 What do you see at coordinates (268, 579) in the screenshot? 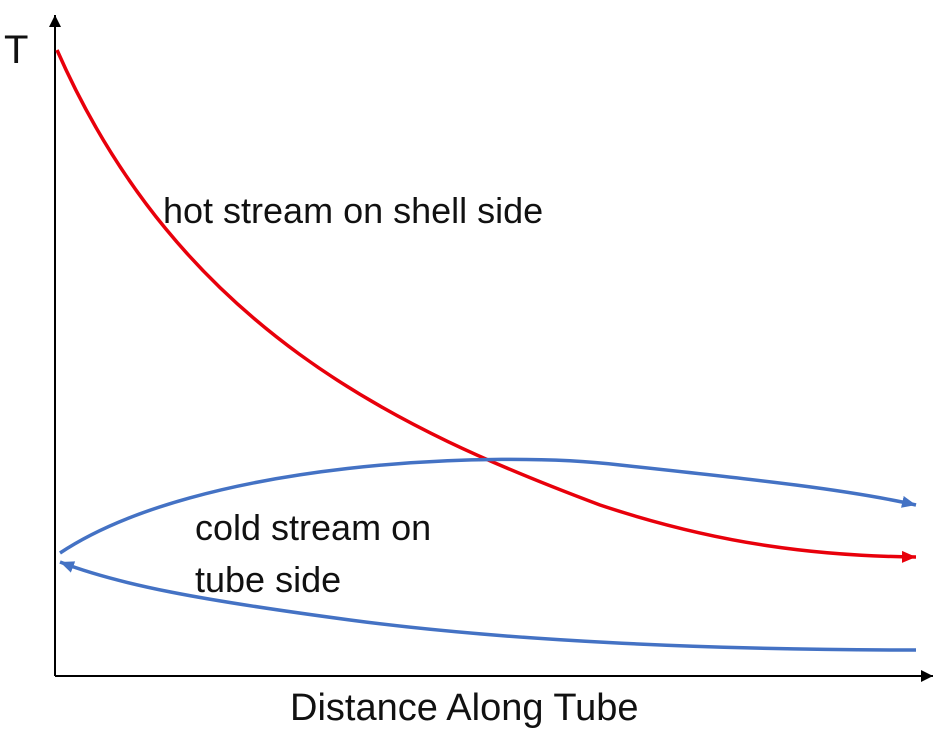
I see `cold-stream-label-line2: tube side` at bounding box center [268, 579].